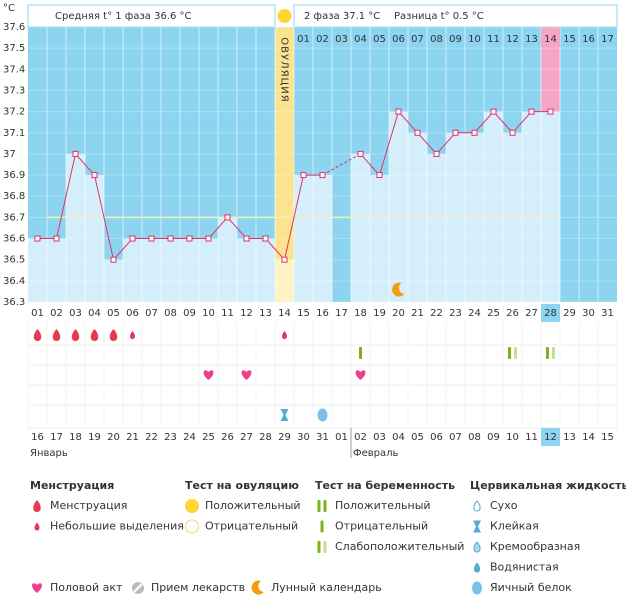 The height and width of the screenshot is (595, 626). What do you see at coordinates (341, 164) in the screenshot?
I see `gap-bridge` at bounding box center [341, 164].